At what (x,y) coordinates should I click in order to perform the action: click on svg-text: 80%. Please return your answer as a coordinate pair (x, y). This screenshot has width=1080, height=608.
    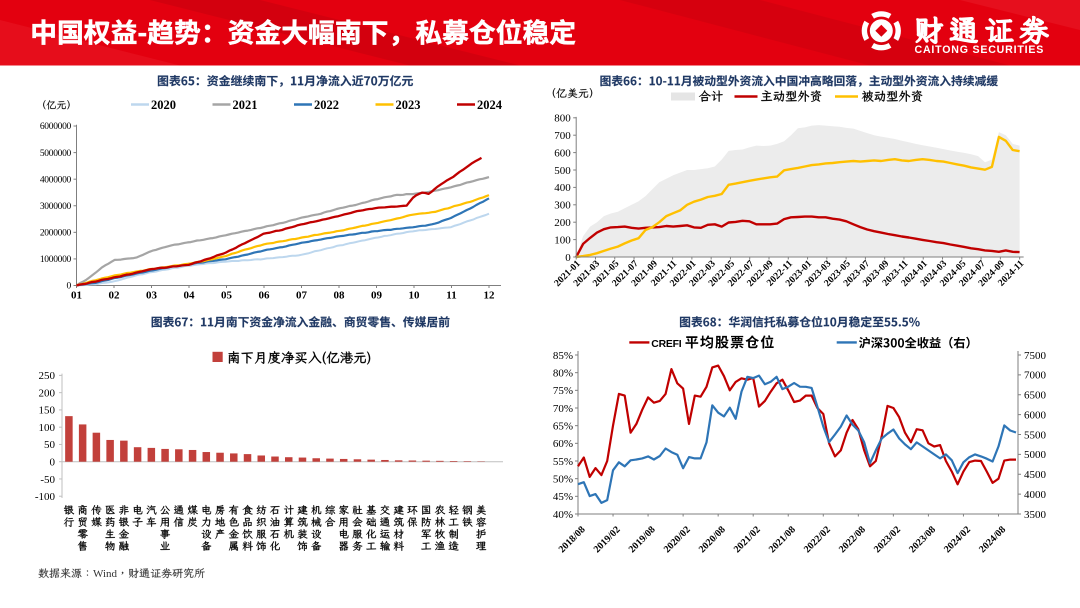
    Looking at the image, I should click on (563, 373).